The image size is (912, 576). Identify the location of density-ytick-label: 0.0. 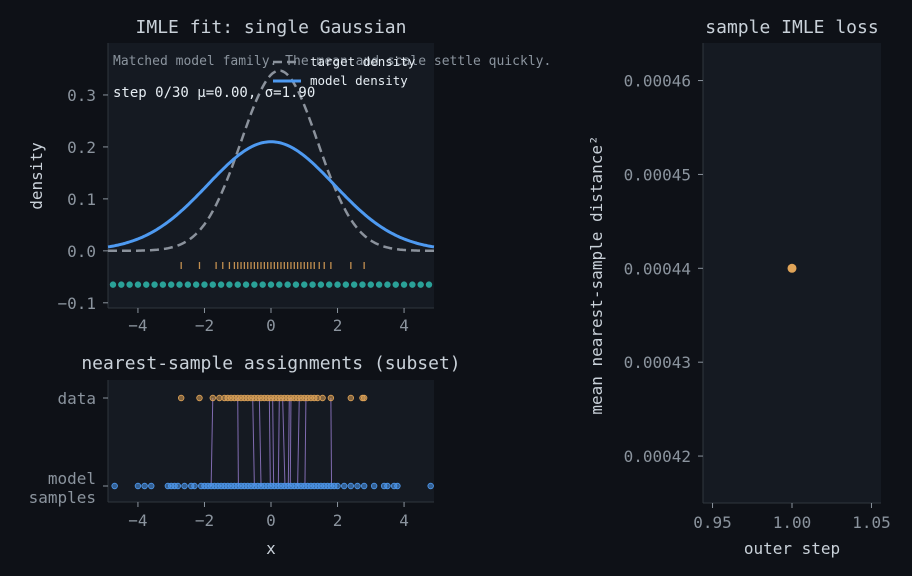
(81, 251).